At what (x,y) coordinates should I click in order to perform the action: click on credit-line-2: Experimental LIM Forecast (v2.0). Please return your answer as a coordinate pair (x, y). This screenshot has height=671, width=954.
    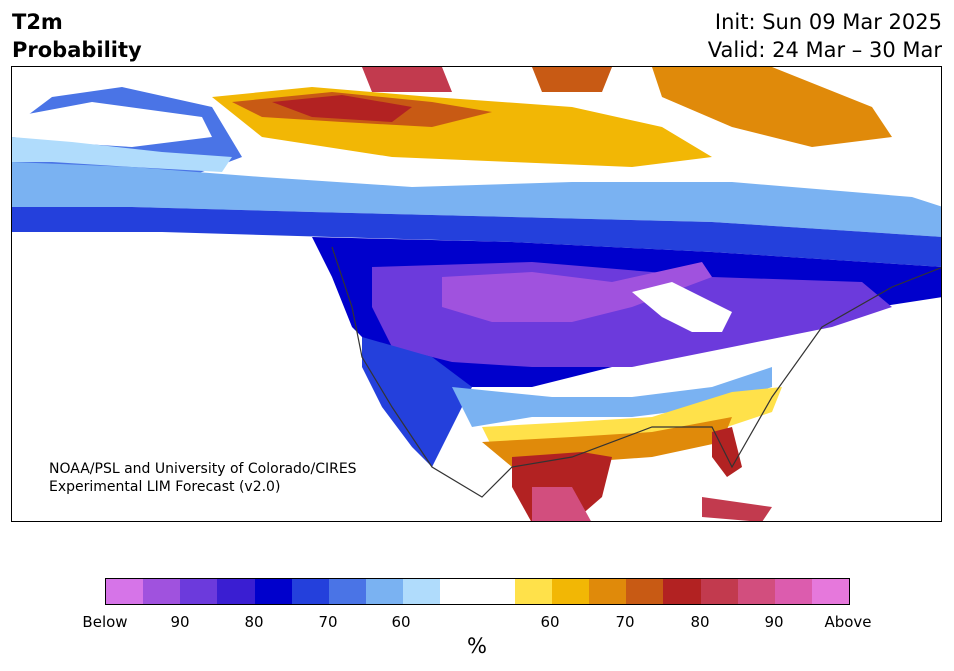
    Looking at the image, I should click on (165, 487).